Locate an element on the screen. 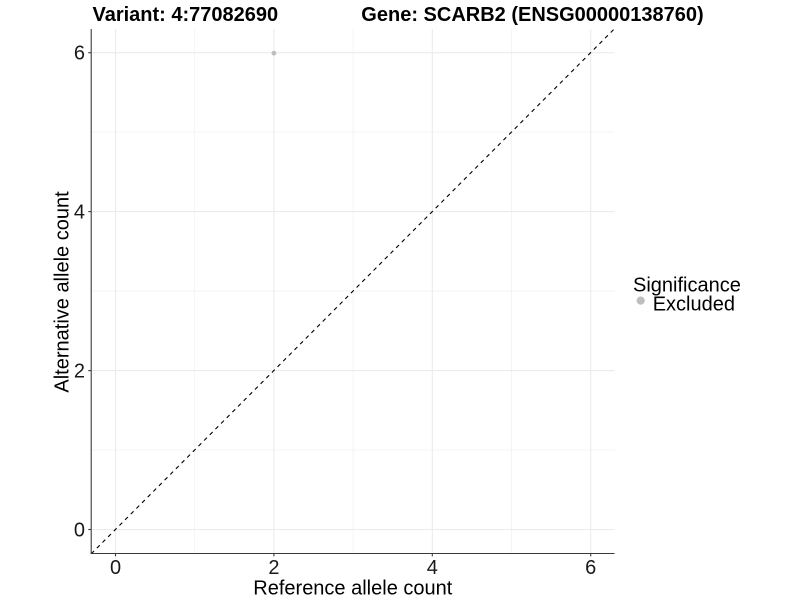  svg-text: Gene: SCARB2 (ENSG00000138760) is located at coordinates (532, 15).